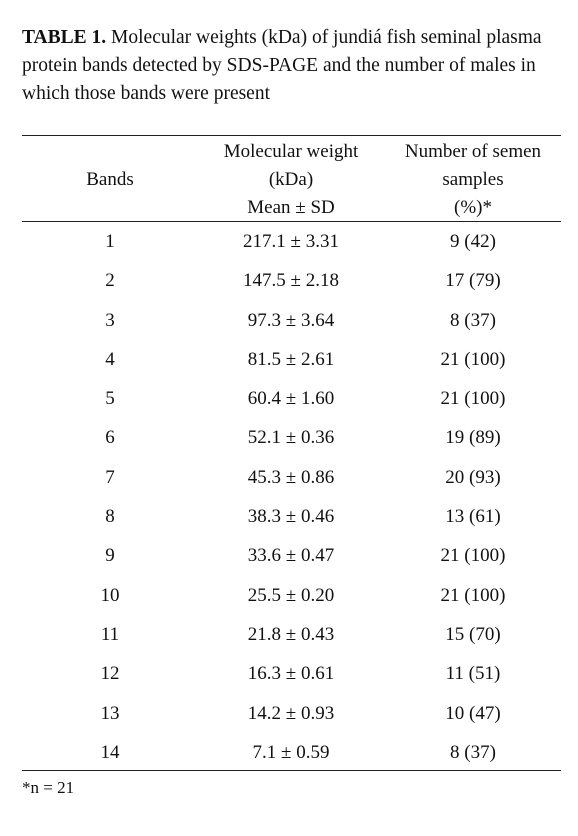 Image resolution: width=578 pixels, height=836 pixels. I want to click on band-cell: 14, so click(110, 752).